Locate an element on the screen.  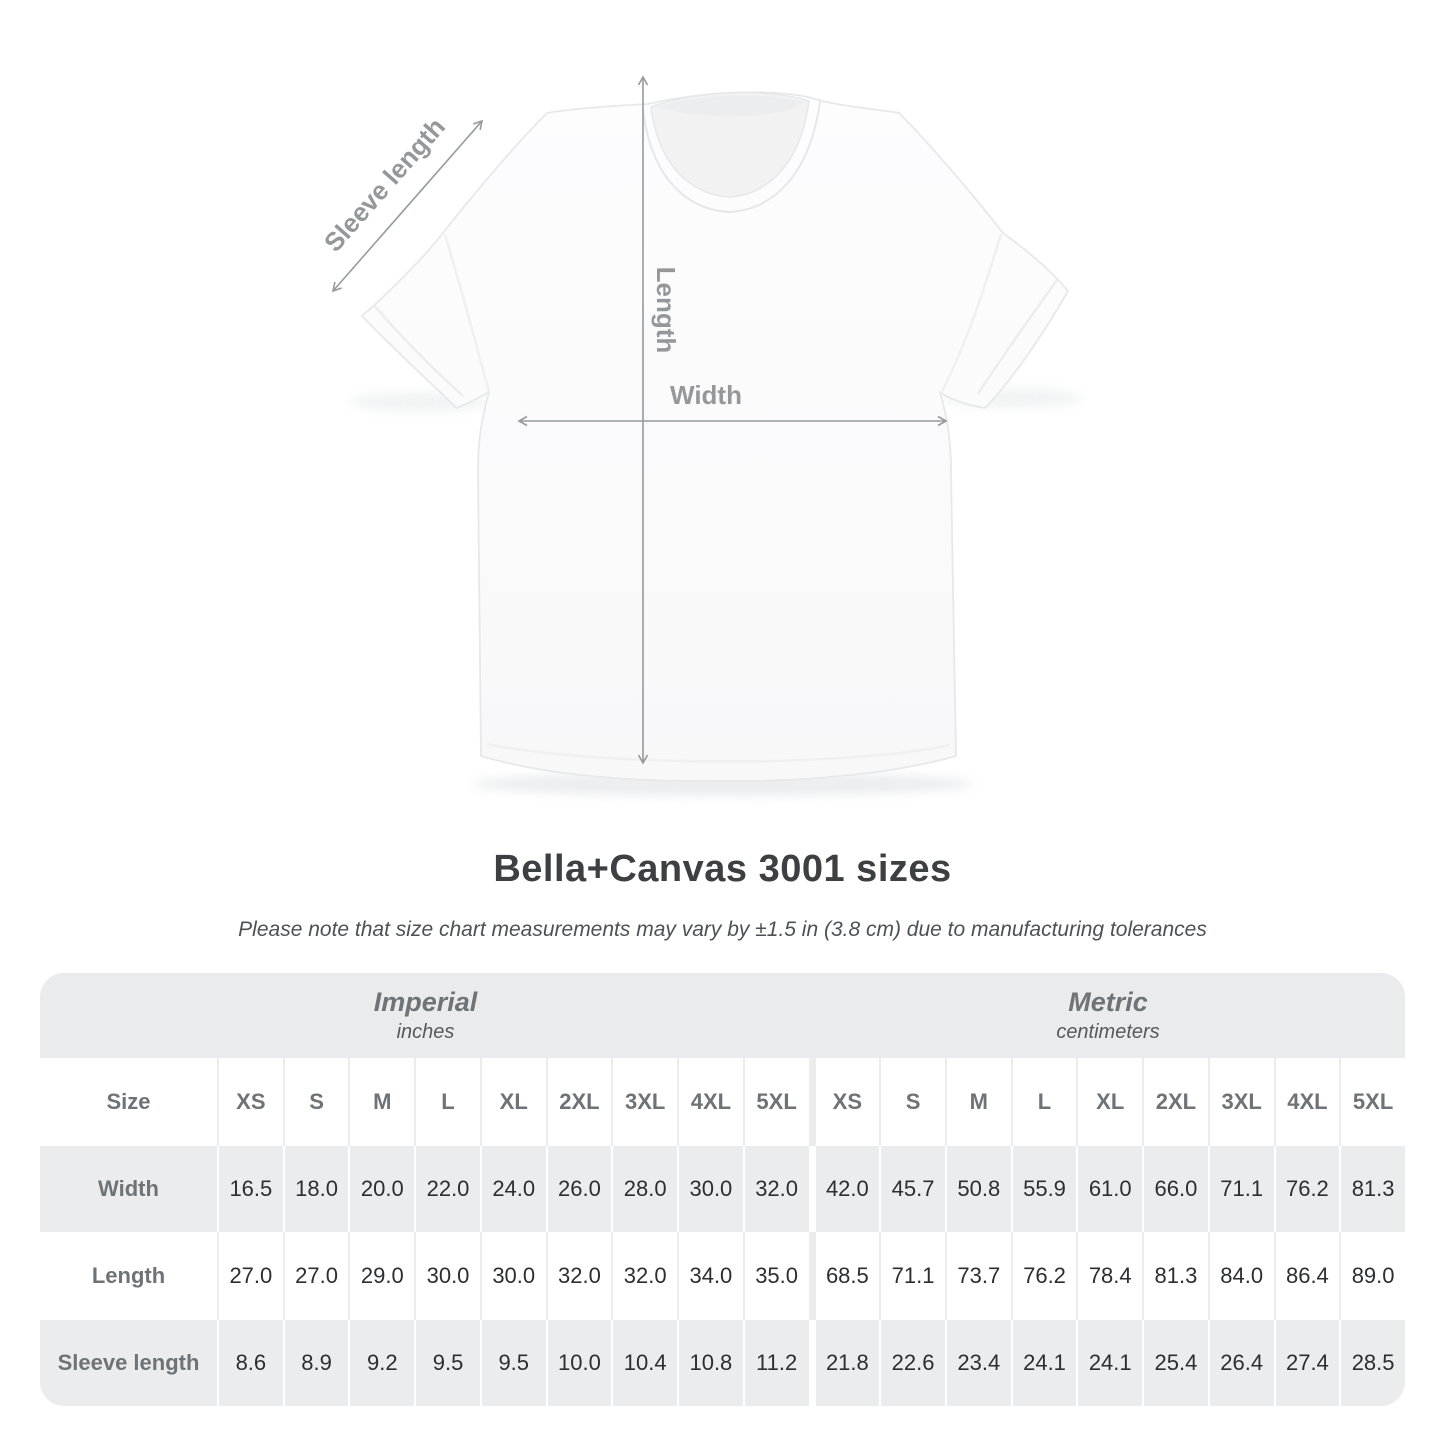
width-value-cell: 42.0 is located at coordinates (847, 1188).